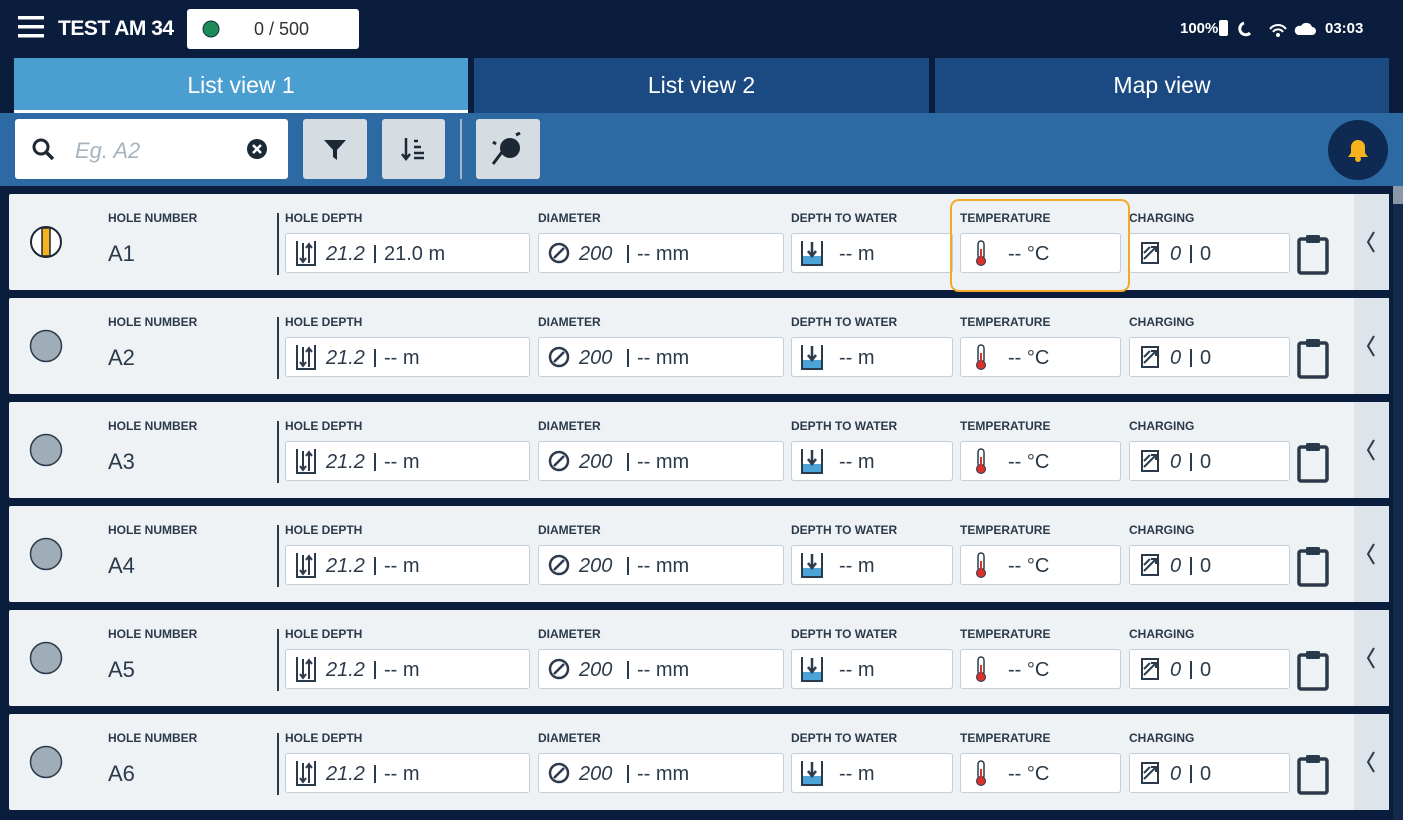  Describe the element at coordinates (46, 658) in the screenshot. I see `status-icon` at that location.